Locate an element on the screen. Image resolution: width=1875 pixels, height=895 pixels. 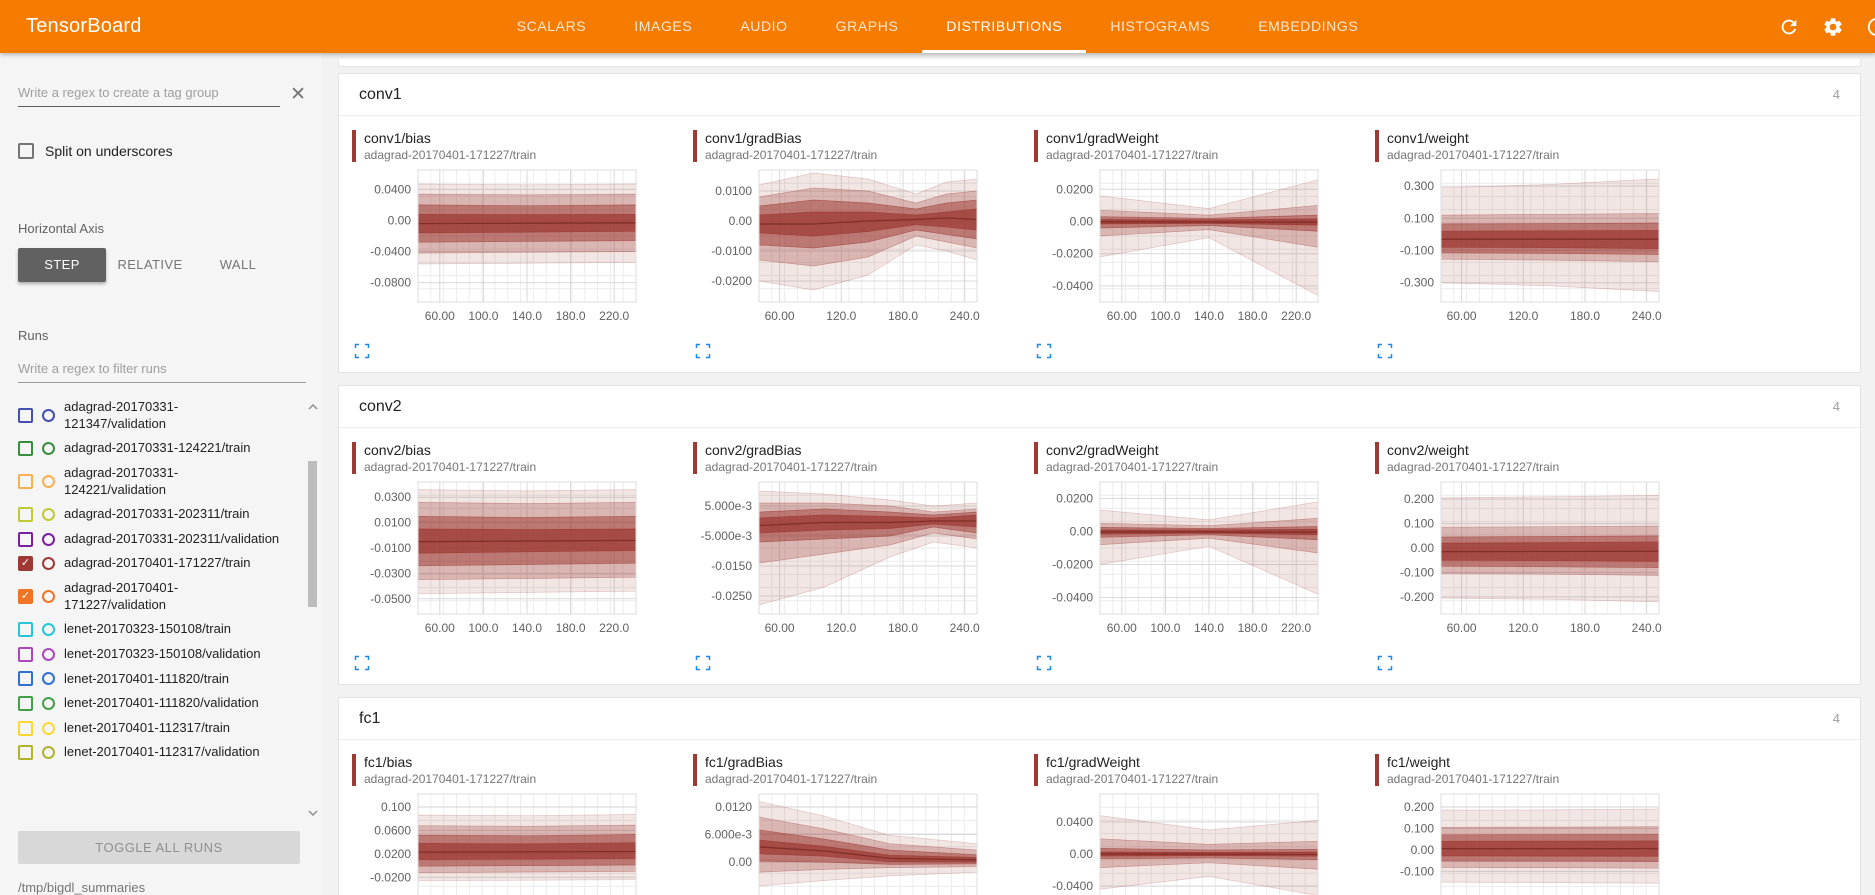
scrollbar-thumb is located at coordinates (312, 534).